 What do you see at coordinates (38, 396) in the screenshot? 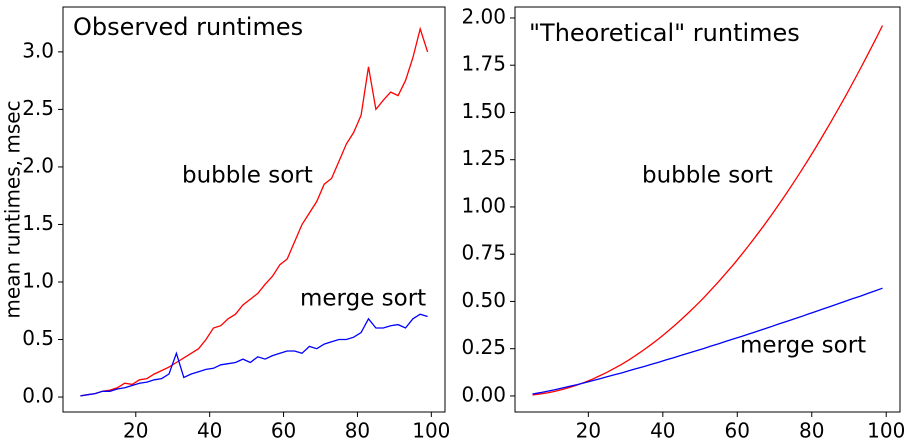
I see `y-tick-label: 0.0` at bounding box center [38, 396].